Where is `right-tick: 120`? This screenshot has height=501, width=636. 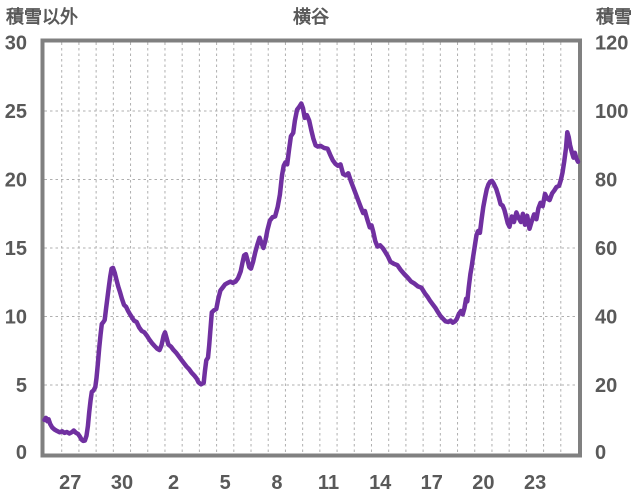
right-tick: 120 is located at coordinates (611, 44).